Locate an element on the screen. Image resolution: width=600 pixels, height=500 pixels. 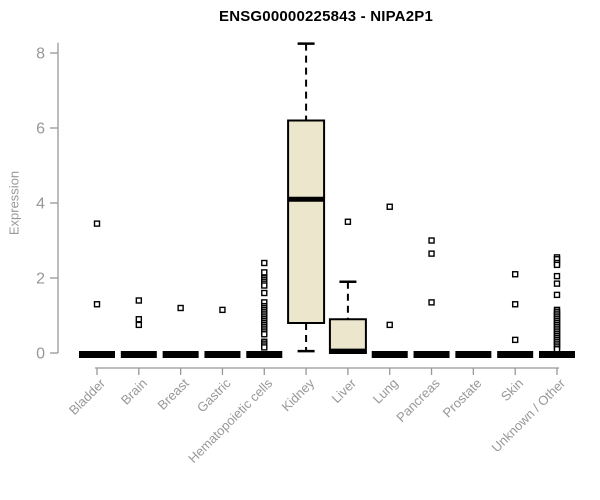
x-category-label: Lung is located at coordinates (385, 391).